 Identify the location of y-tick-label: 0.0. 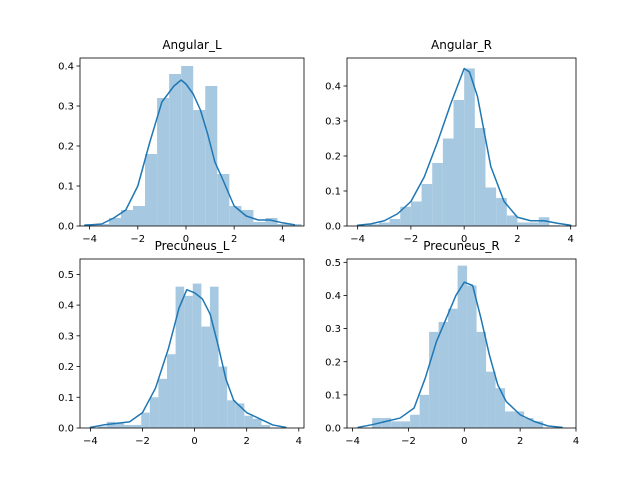
(66, 227).